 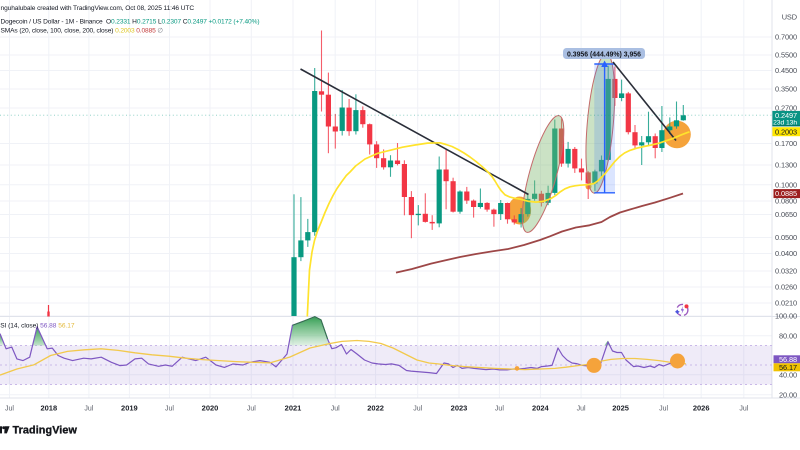 I want to click on svg-text: 0.5500, so click(x=786, y=55).